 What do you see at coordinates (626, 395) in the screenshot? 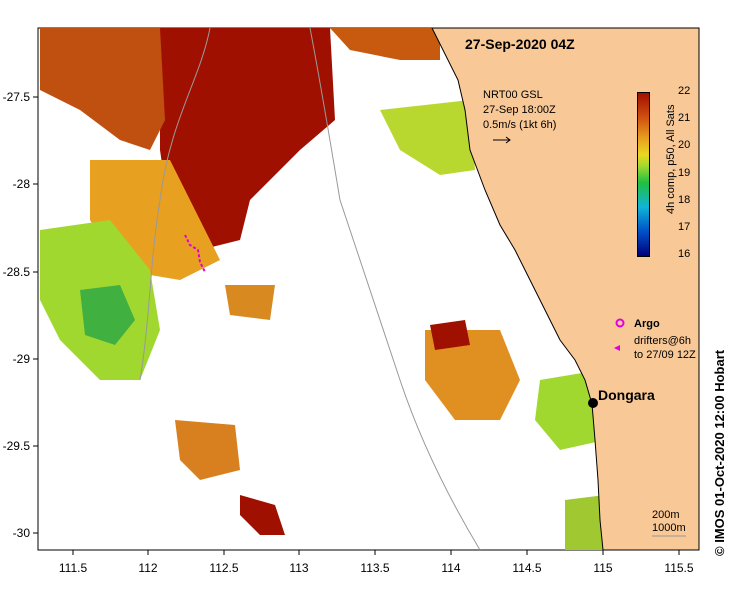
I see `town-label: Dongara` at bounding box center [626, 395].